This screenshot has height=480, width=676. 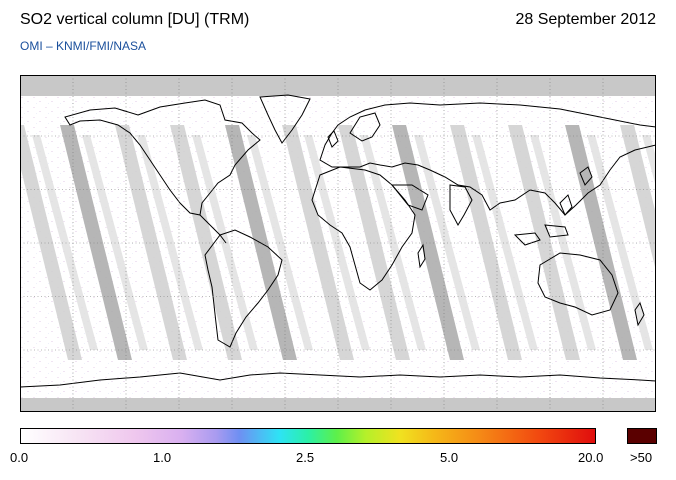 What do you see at coordinates (308, 436) in the screenshot?
I see `colorbar-gradient` at bounding box center [308, 436].